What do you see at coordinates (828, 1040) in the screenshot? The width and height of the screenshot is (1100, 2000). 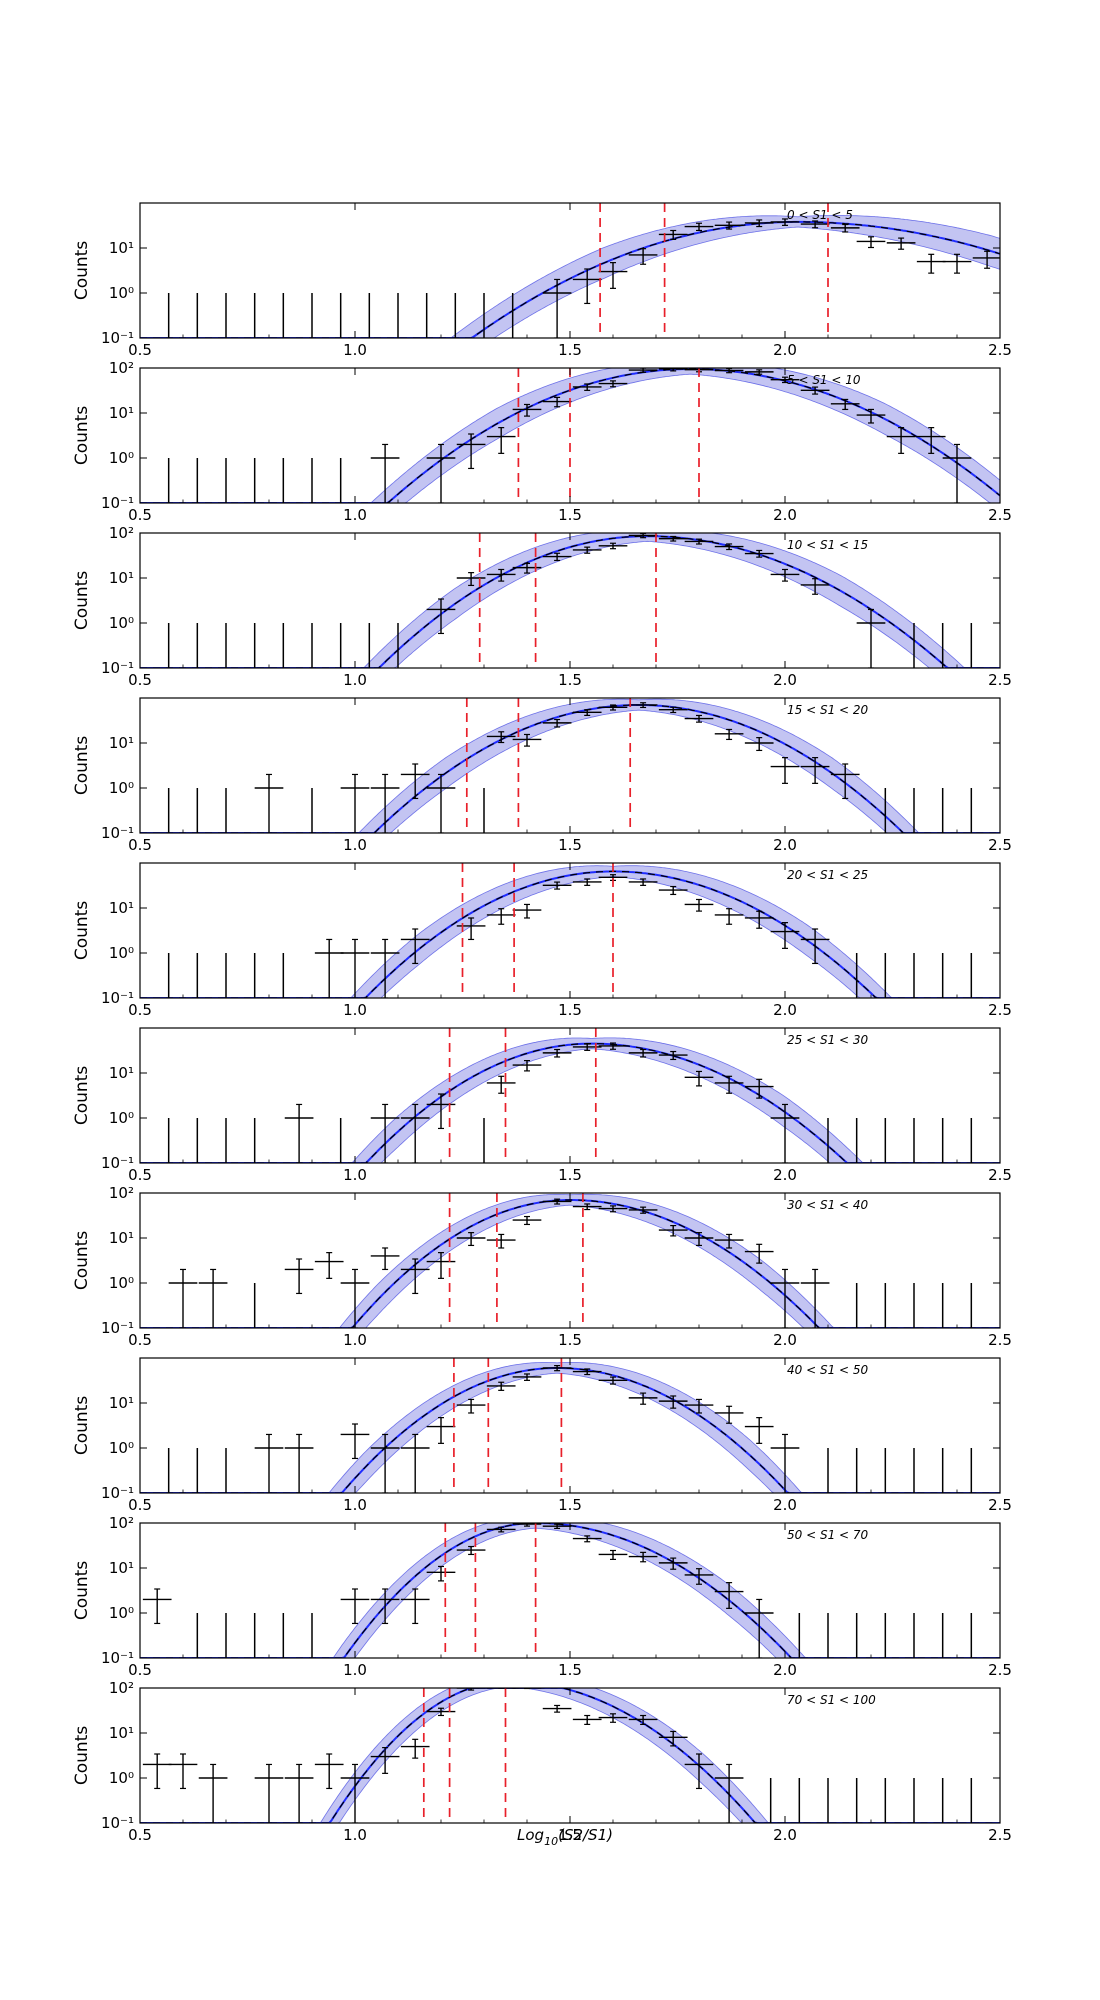 I see `panel-label: 25 < S1 < 30` at bounding box center [828, 1040].